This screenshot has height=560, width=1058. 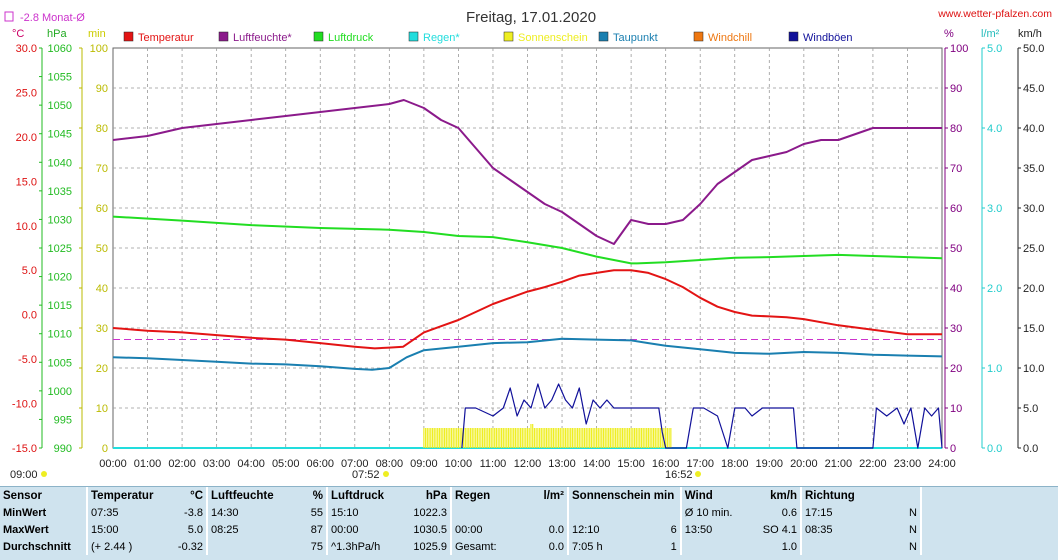 I want to click on tick-wind: 25.0, so click(x=1033, y=249).